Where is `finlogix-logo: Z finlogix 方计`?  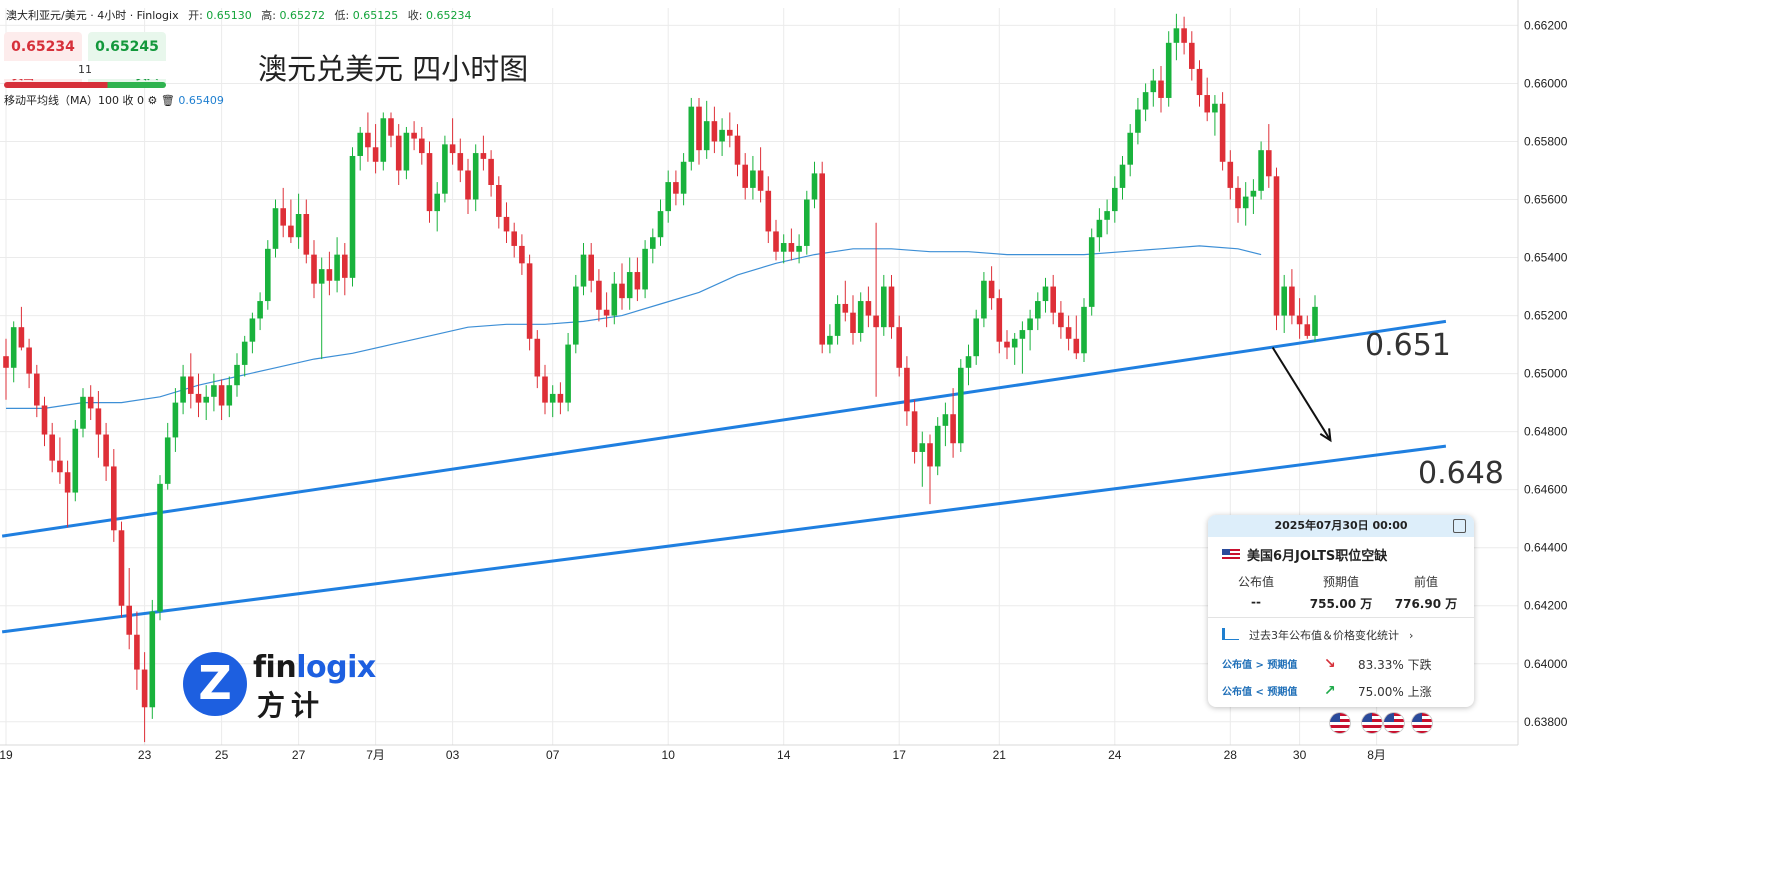 finlogix-logo: Z finlogix 方计 is located at coordinates (293, 686).